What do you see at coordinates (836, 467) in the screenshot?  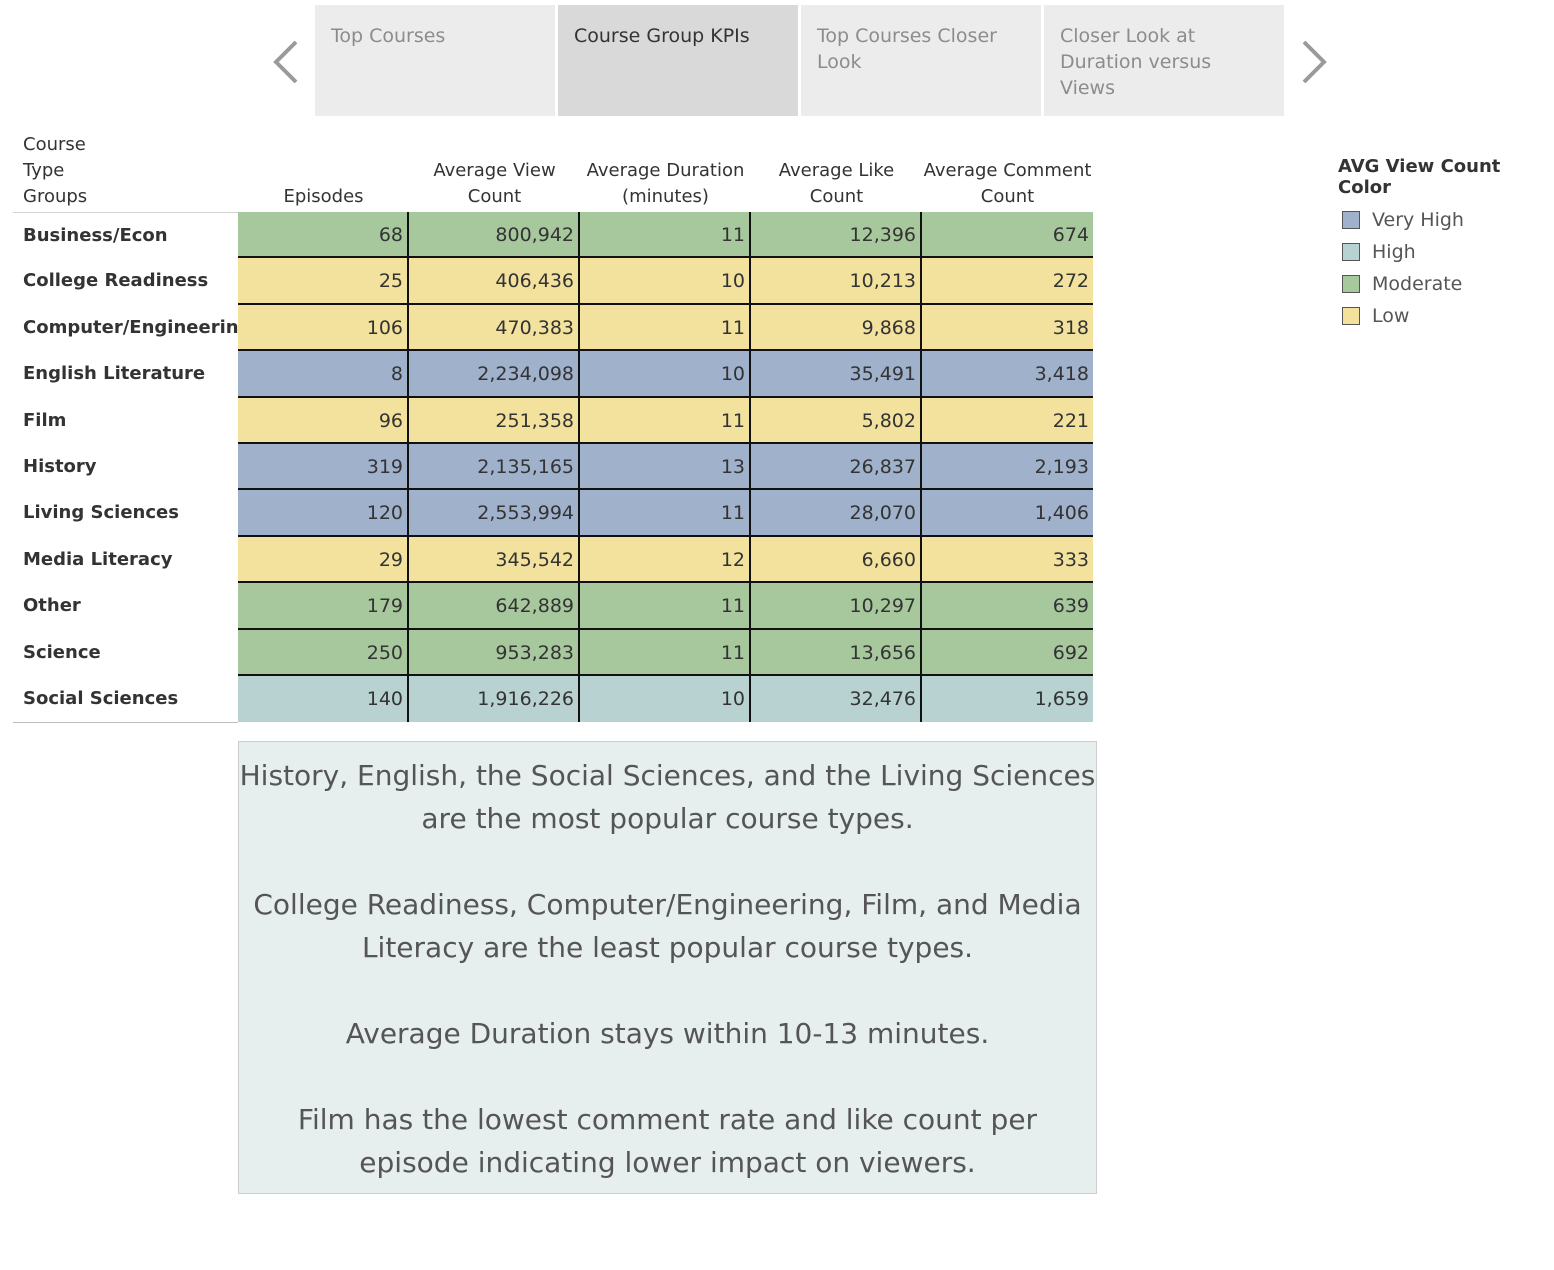 I see `table-cell: 26,837` at bounding box center [836, 467].